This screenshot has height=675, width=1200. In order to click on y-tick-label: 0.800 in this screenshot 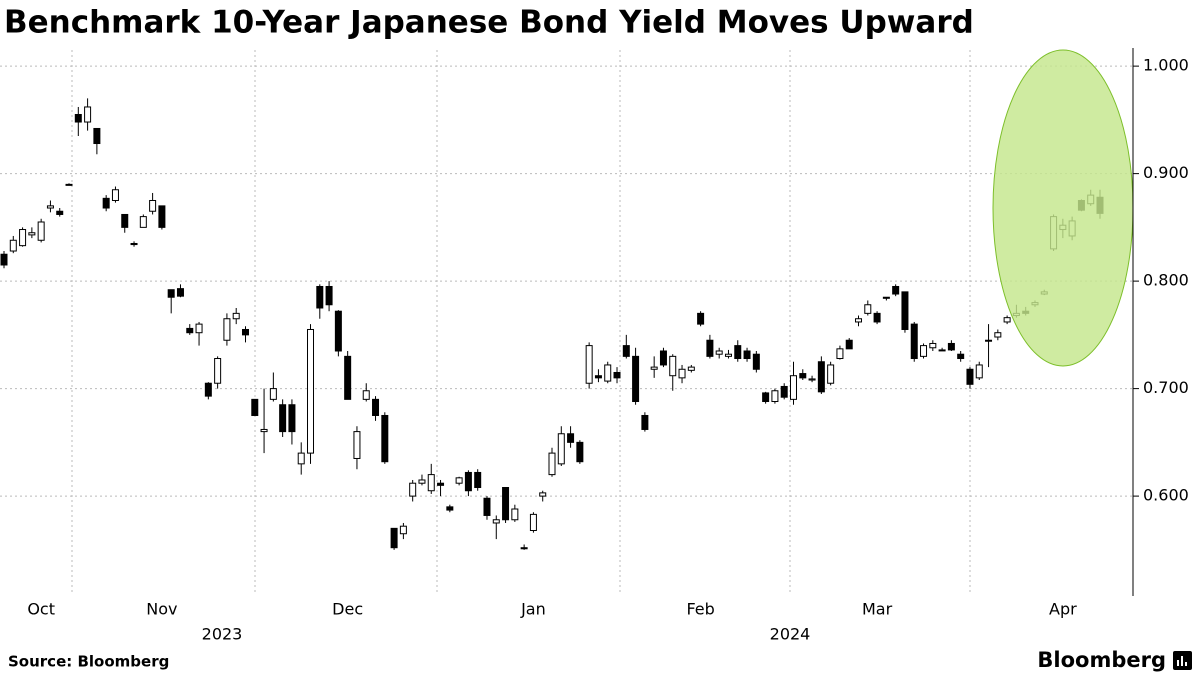, I will do `click(1166, 280)`.